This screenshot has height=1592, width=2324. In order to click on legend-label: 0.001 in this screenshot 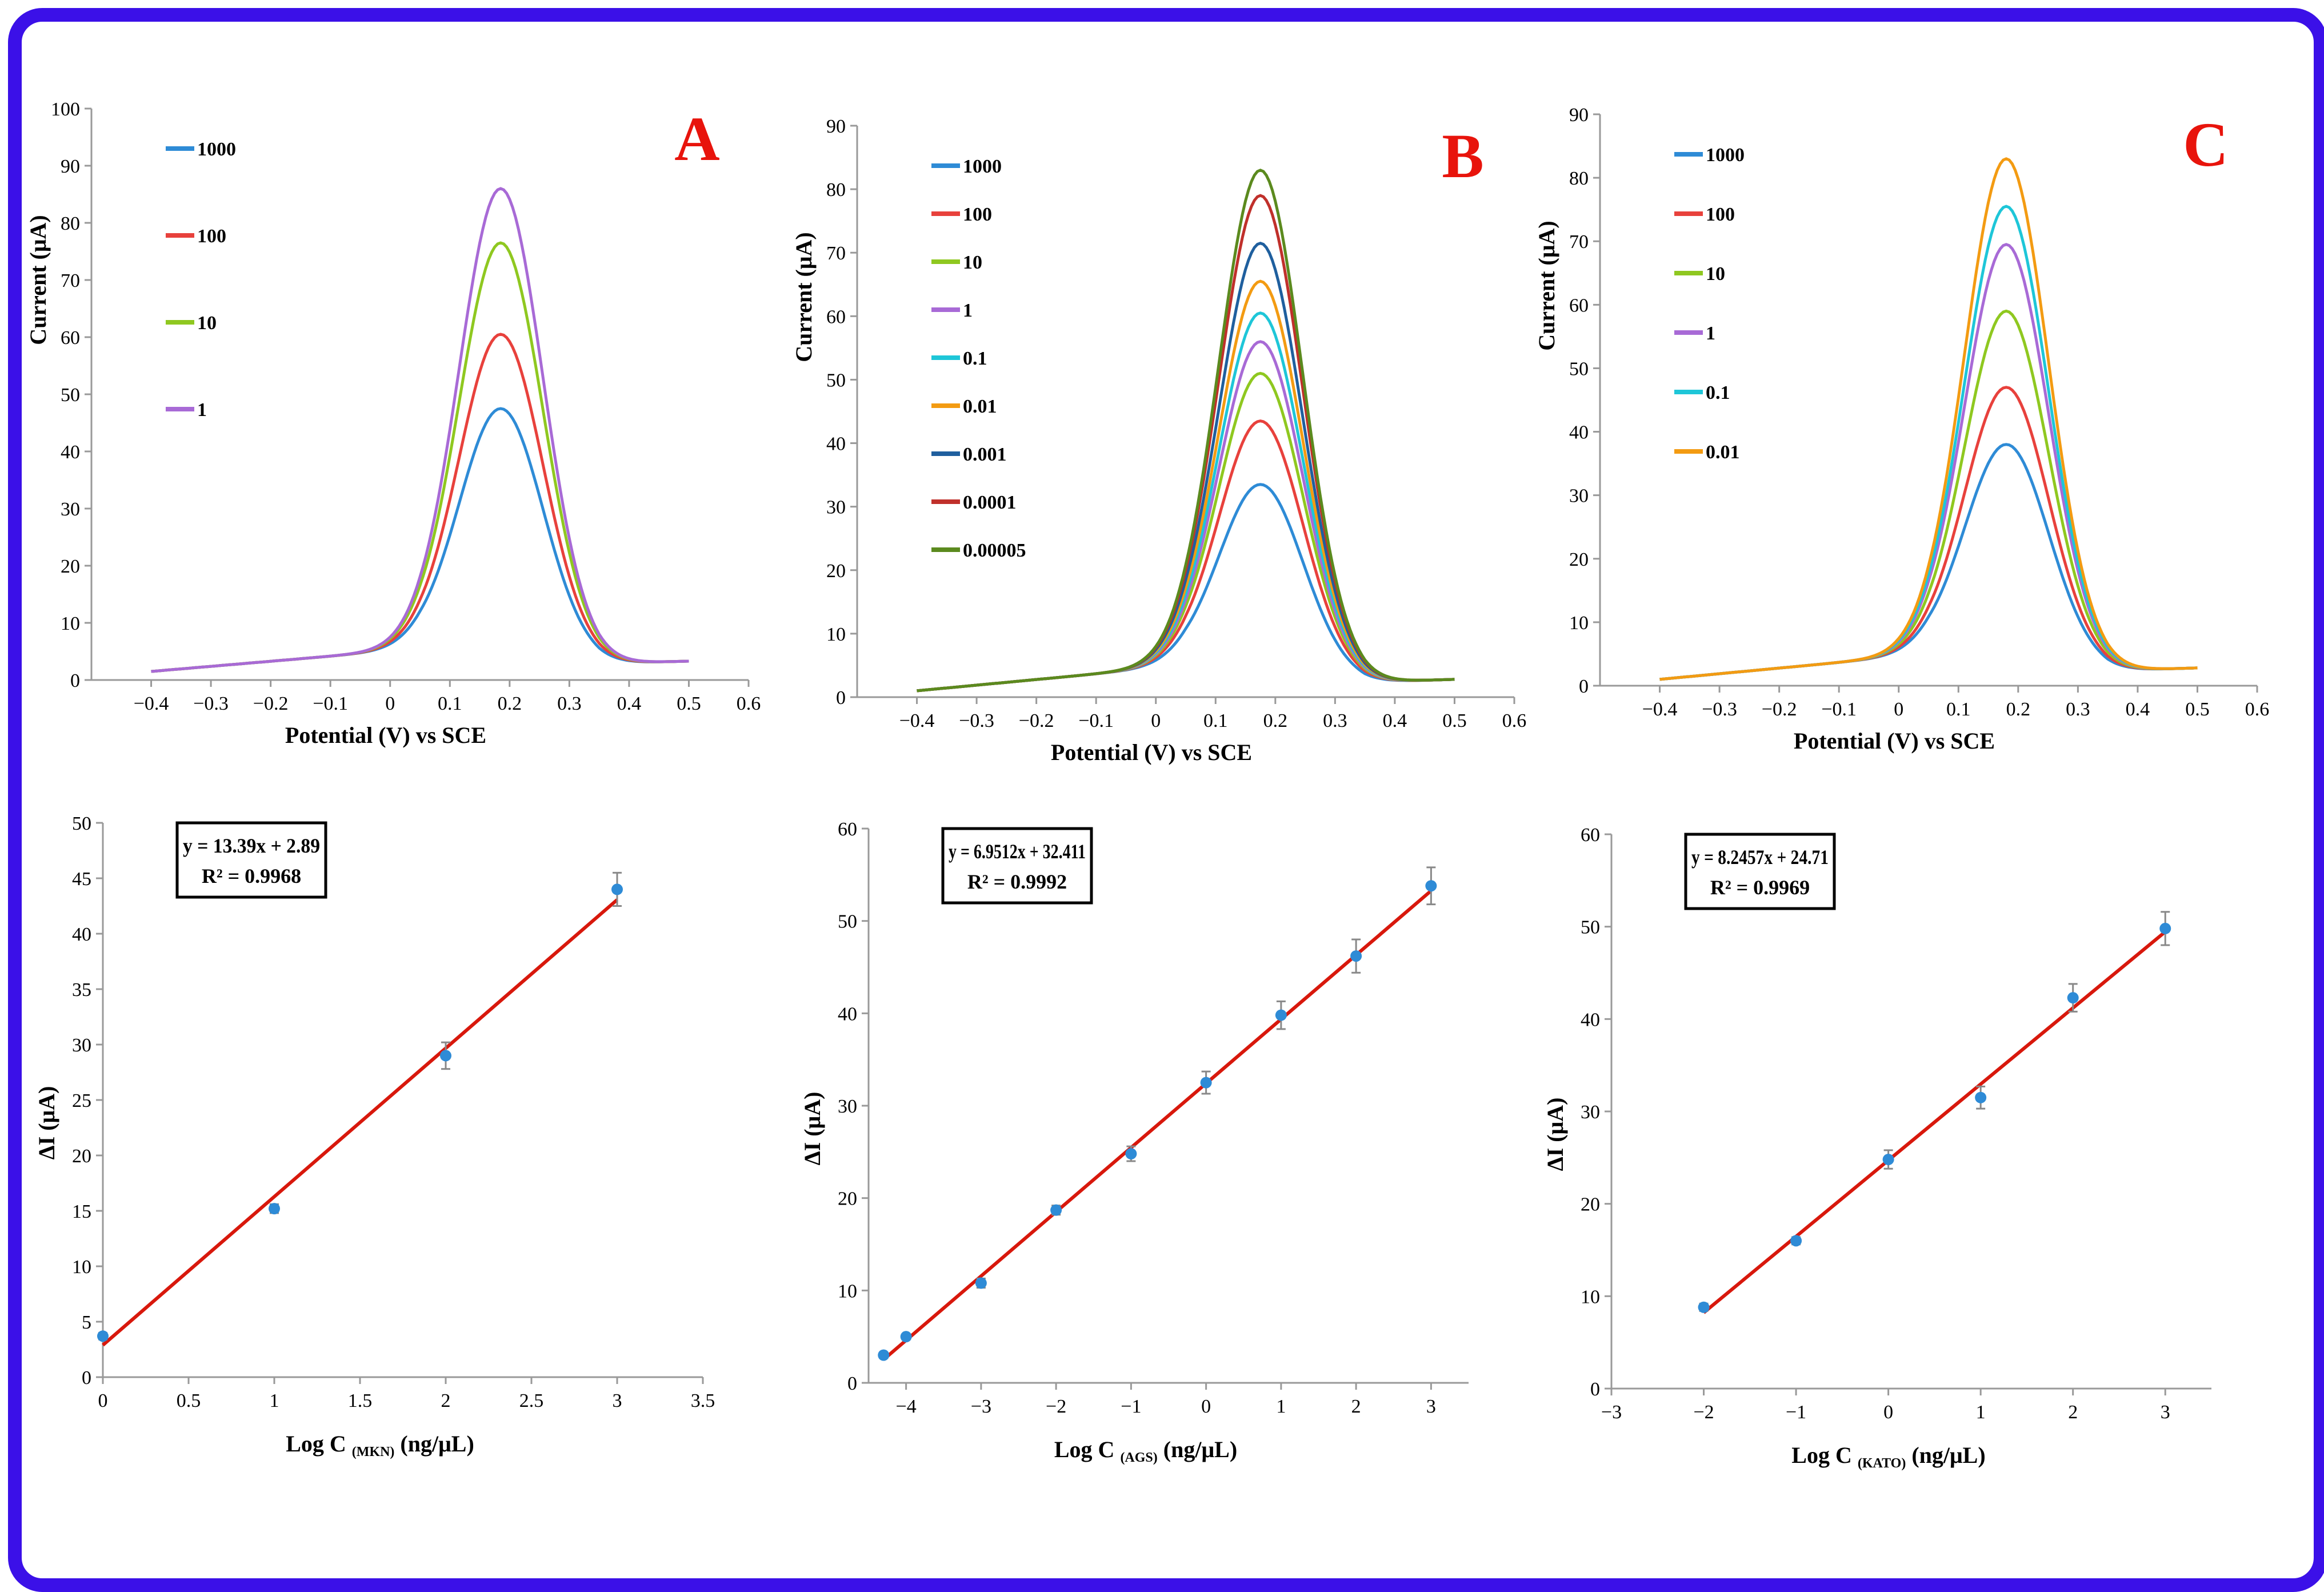, I will do `click(985, 454)`.